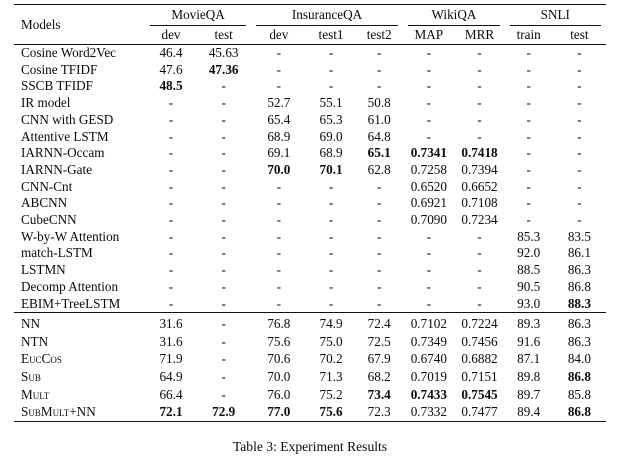 This screenshot has height=472, width=620. What do you see at coordinates (479, 359) in the screenshot?
I see `value-cell: 0.6882` at bounding box center [479, 359].